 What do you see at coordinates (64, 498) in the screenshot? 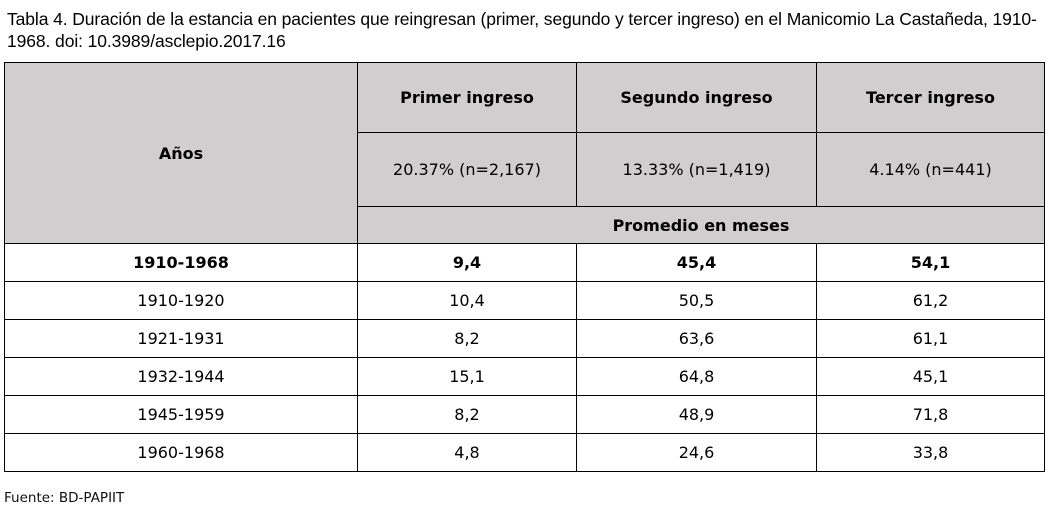
I see `source-note: Fuente: BD-PAPIIT` at bounding box center [64, 498].